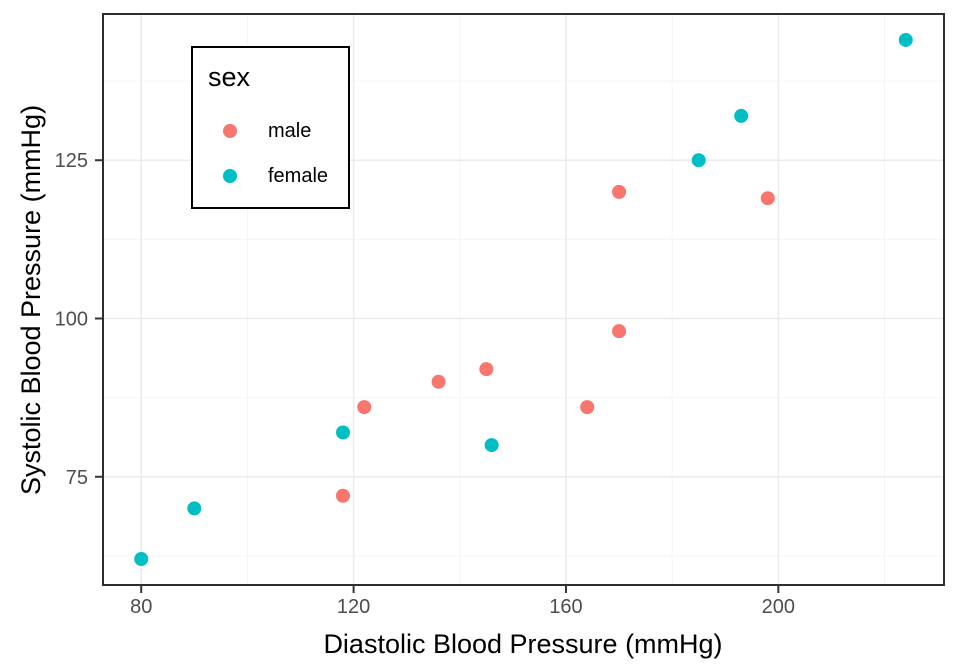  What do you see at coordinates (230, 131) in the screenshot?
I see `male-swatch-icon` at bounding box center [230, 131].